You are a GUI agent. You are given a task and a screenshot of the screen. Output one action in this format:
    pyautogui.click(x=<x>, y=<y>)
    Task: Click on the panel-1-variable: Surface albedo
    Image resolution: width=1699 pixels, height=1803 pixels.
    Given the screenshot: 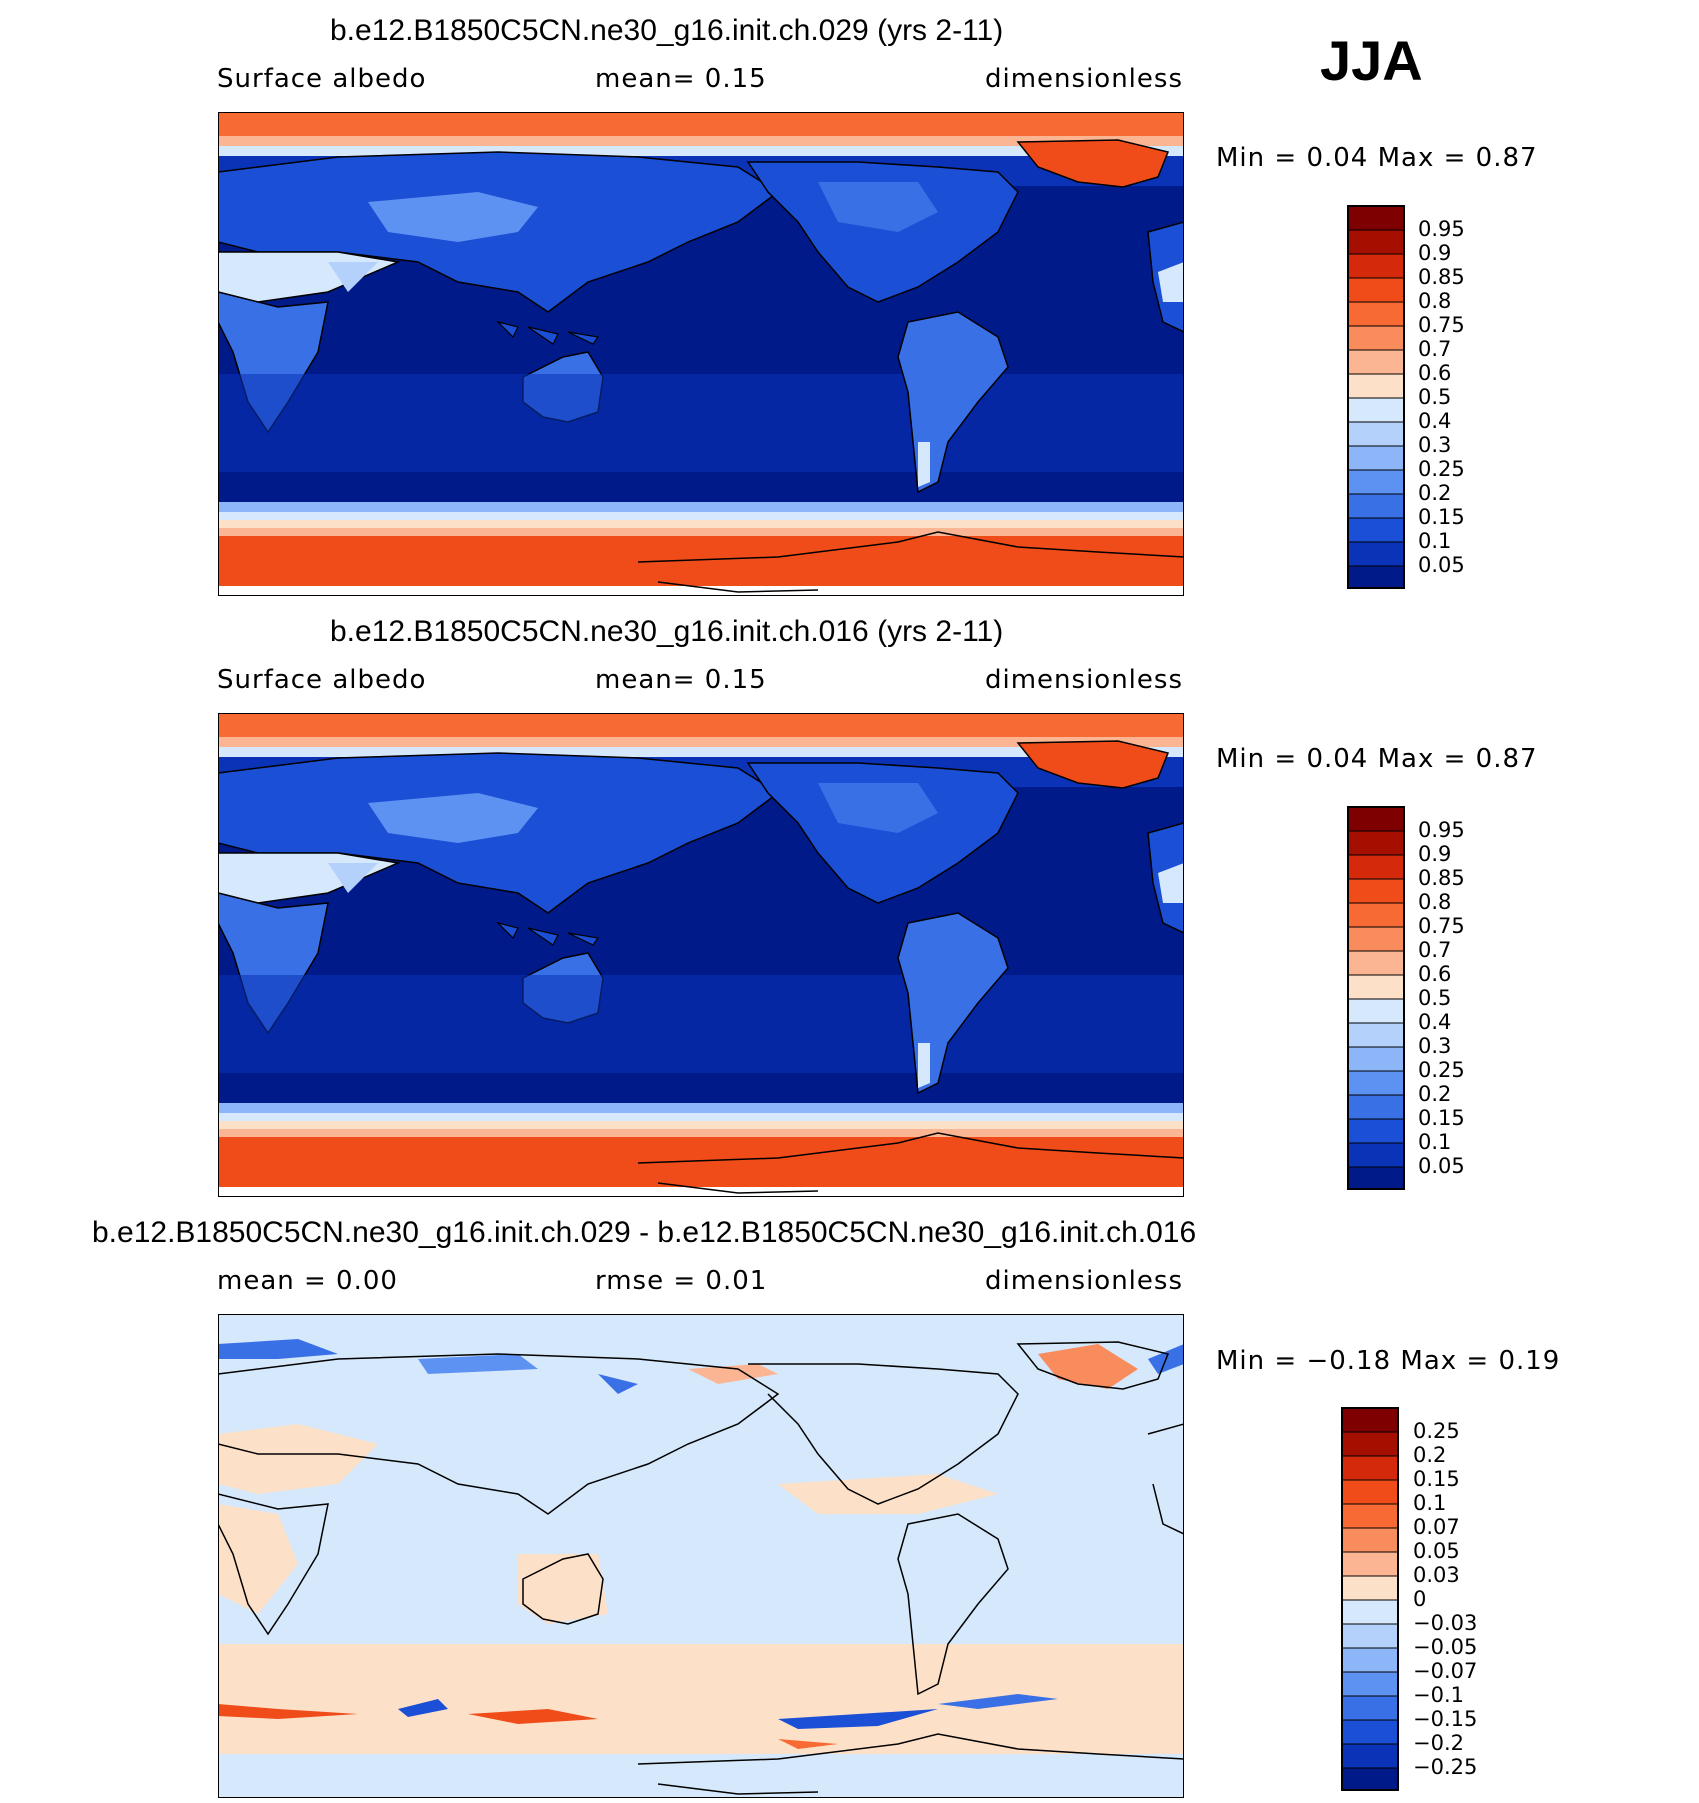 What is the action you would take?
    pyautogui.click(x=322, y=79)
    